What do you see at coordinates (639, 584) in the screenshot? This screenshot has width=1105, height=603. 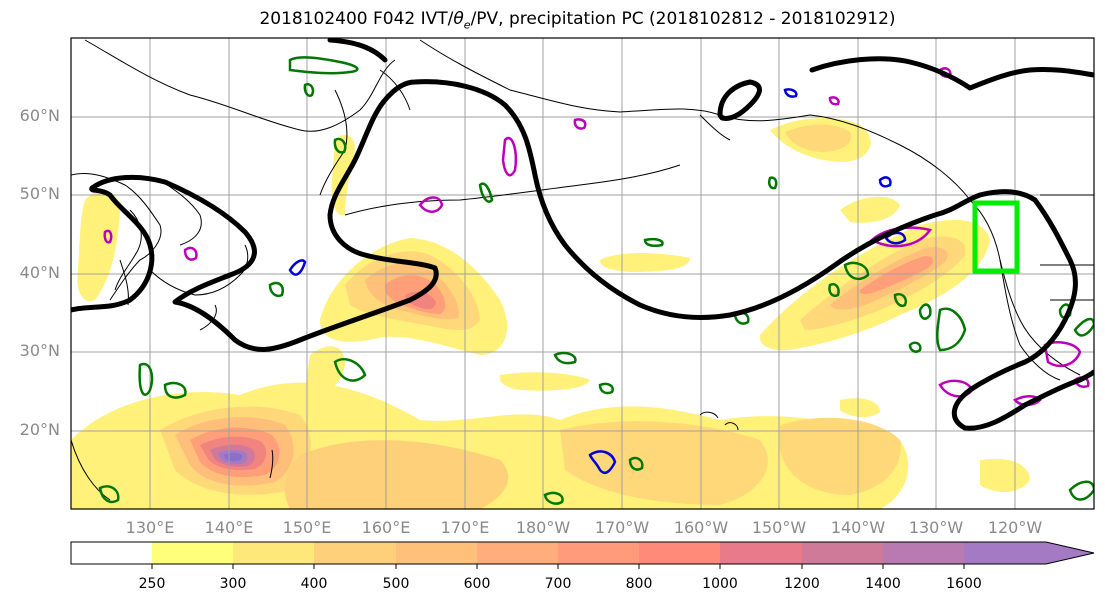 I see `colorbar-tick-label: 800` at bounding box center [639, 584].